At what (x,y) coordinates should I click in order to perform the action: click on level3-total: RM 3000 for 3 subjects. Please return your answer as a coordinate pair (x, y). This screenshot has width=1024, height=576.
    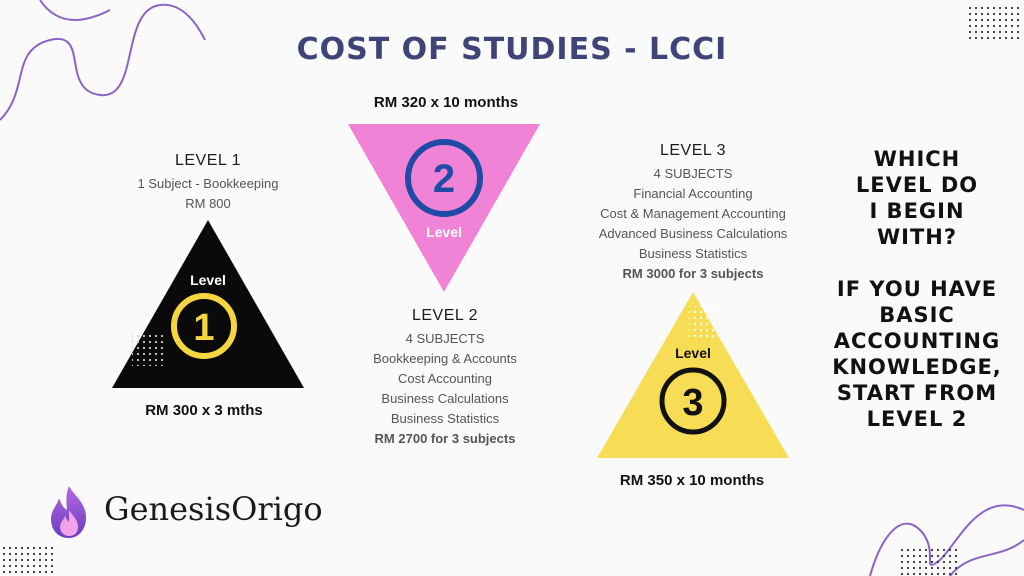
    Looking at the image, I should click on (693, 273).